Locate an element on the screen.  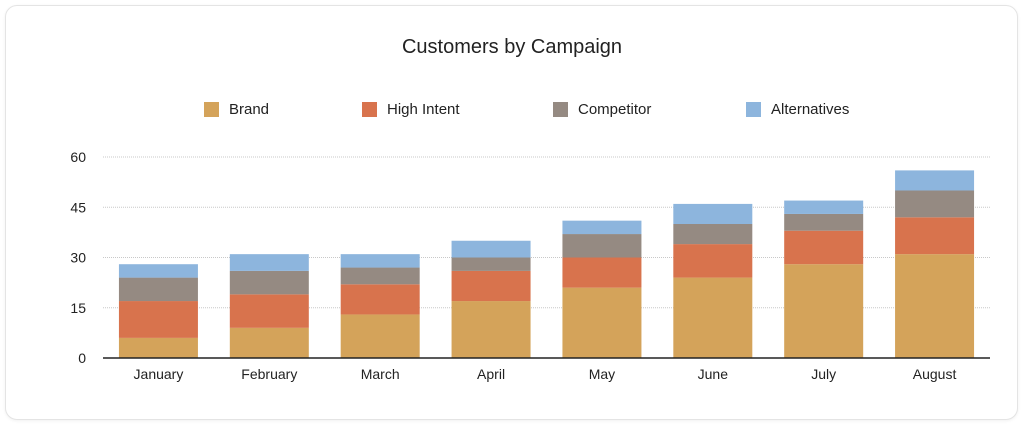
y-tick-label: 45 is located at coordinates (78, 207).